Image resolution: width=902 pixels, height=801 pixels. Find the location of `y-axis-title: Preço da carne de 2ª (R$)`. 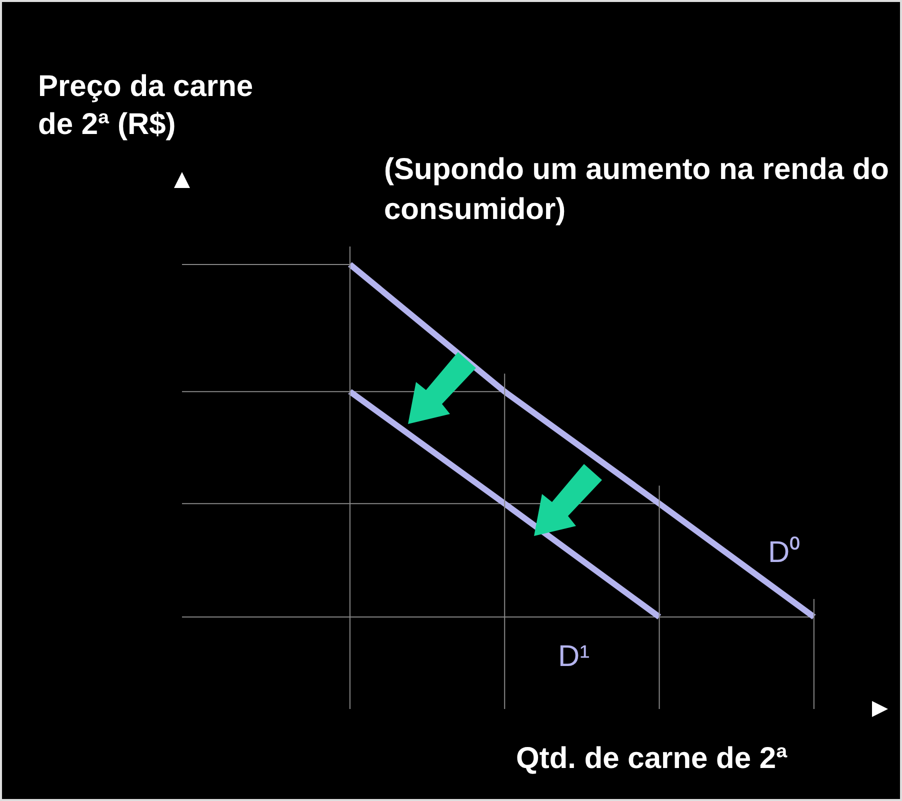

y-axis-title: Preço da carne de 2ª (R$) is located at coordinates (146, 106).